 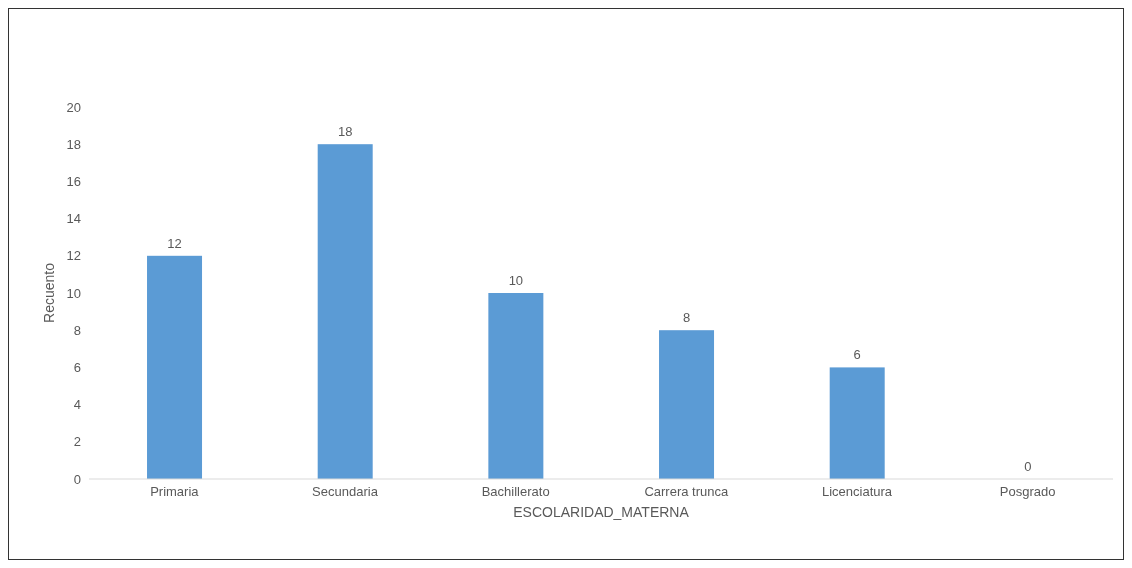 What do you see at coordinates (175, 492) in the screenshot?
I see `x-tick-label: Primaria` at bounding box center [175, 492].